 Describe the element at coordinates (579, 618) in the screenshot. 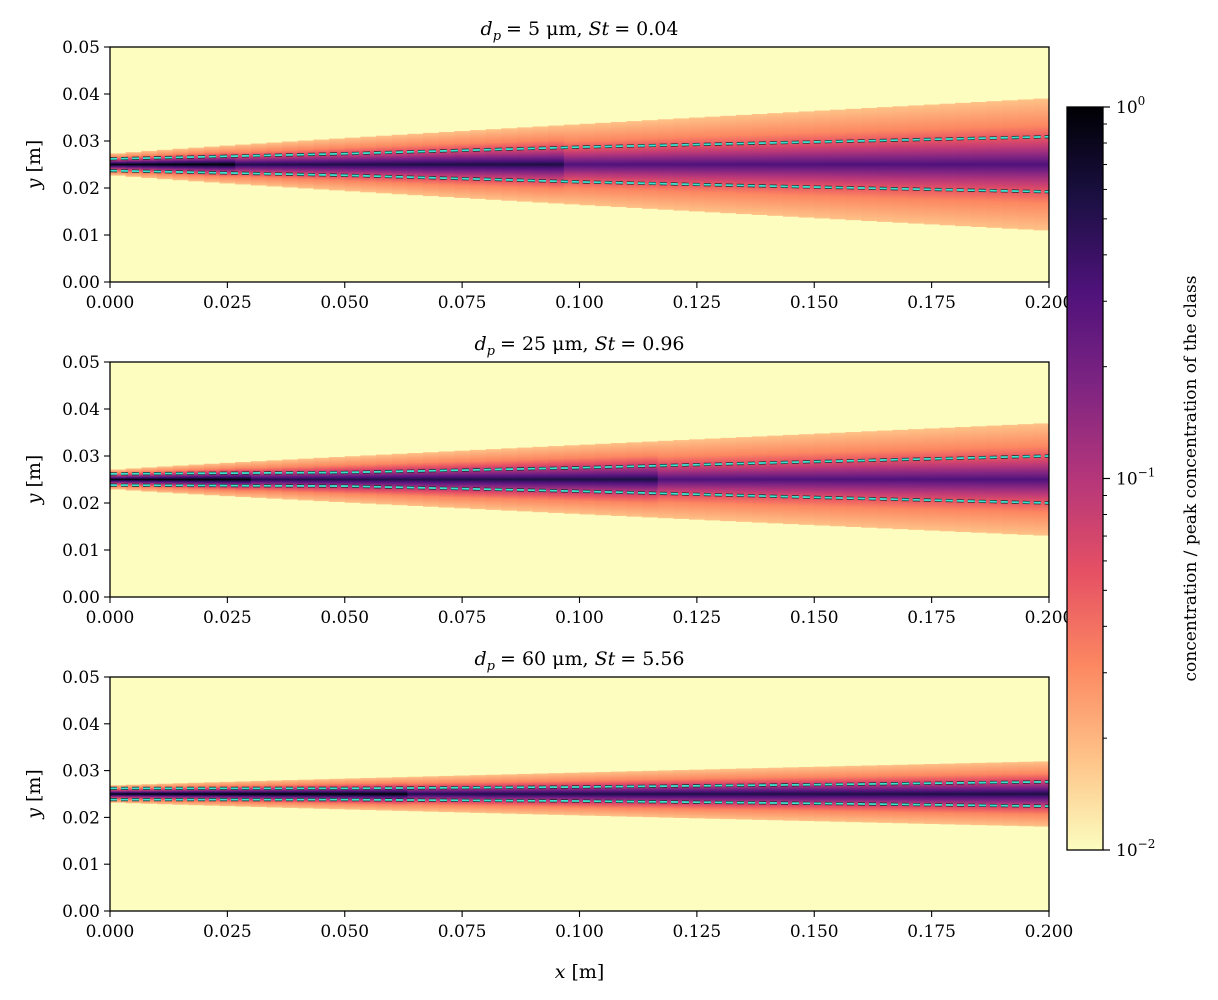

I see `x-tick-label: 0.100` at that location.